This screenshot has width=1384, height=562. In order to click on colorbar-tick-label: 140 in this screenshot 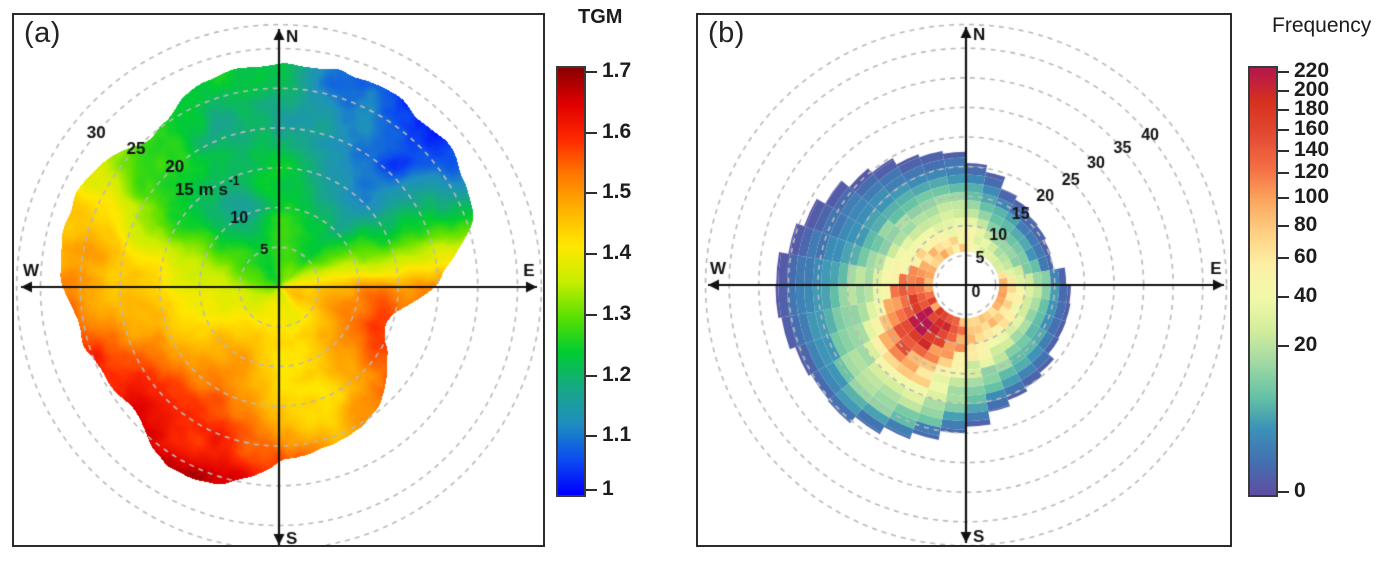, I will do `click(1312, 149)`.